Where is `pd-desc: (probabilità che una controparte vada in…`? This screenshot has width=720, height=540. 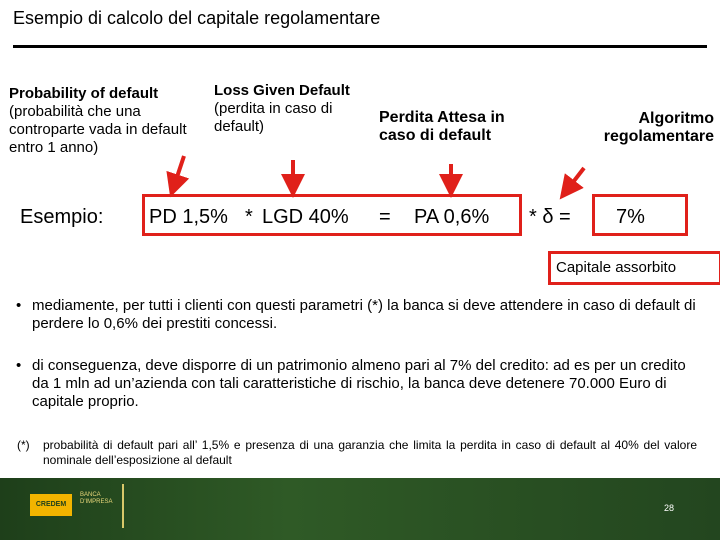 pd-desc: (probabilità che una controparte vada in… is located at coordinates (98, 129).